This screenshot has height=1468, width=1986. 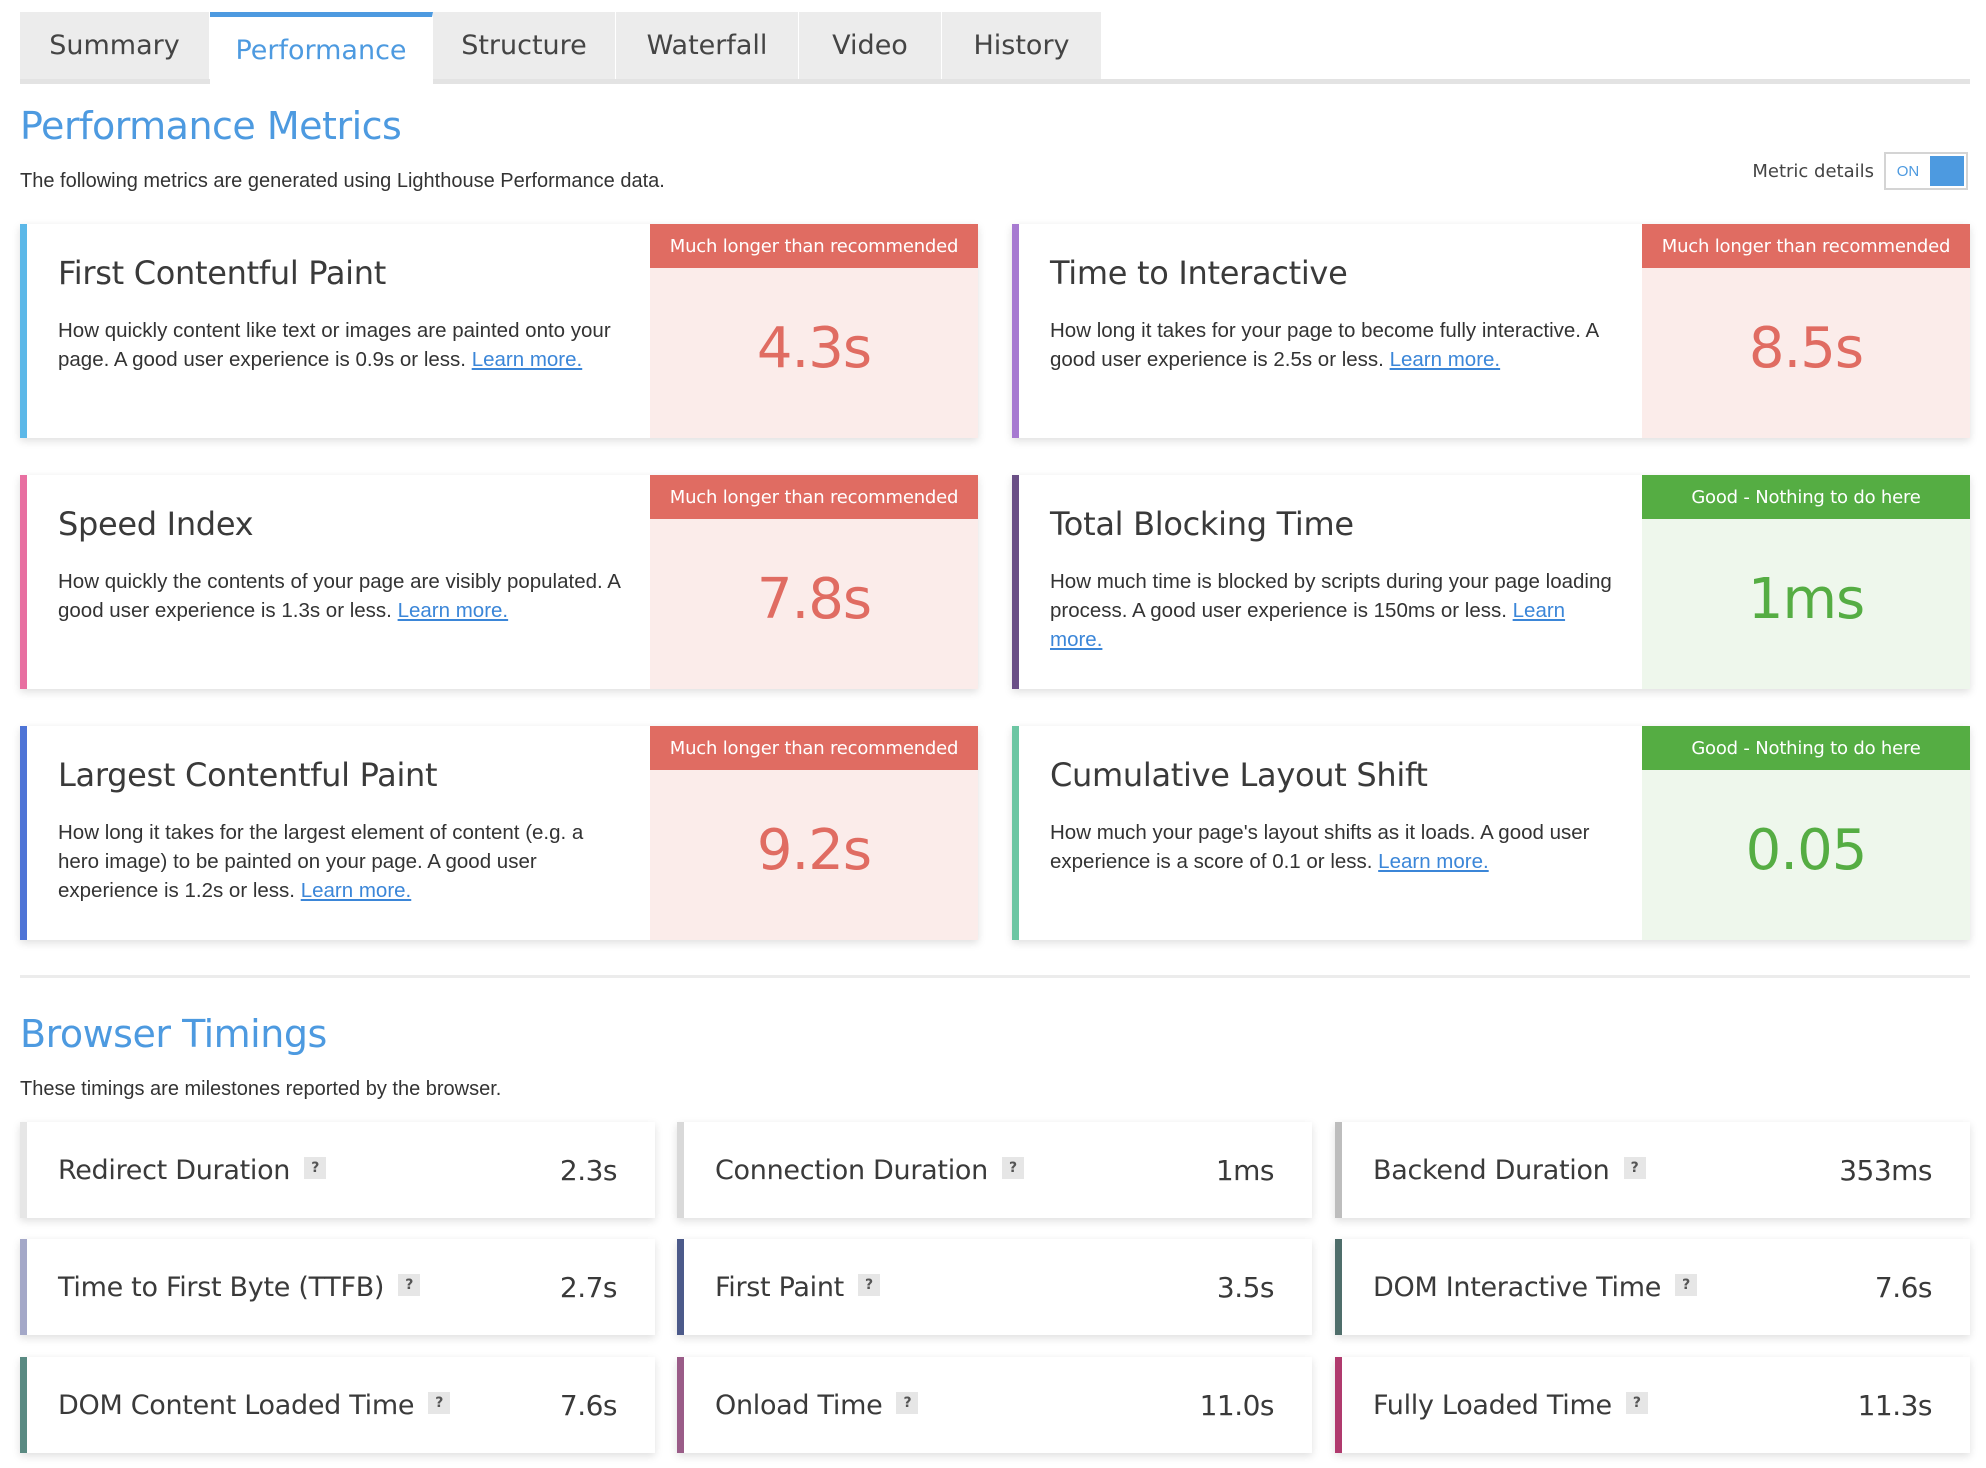 I want to click on metric-score: Much longer than recommended 8.5s, so click(x=1806, y=331).